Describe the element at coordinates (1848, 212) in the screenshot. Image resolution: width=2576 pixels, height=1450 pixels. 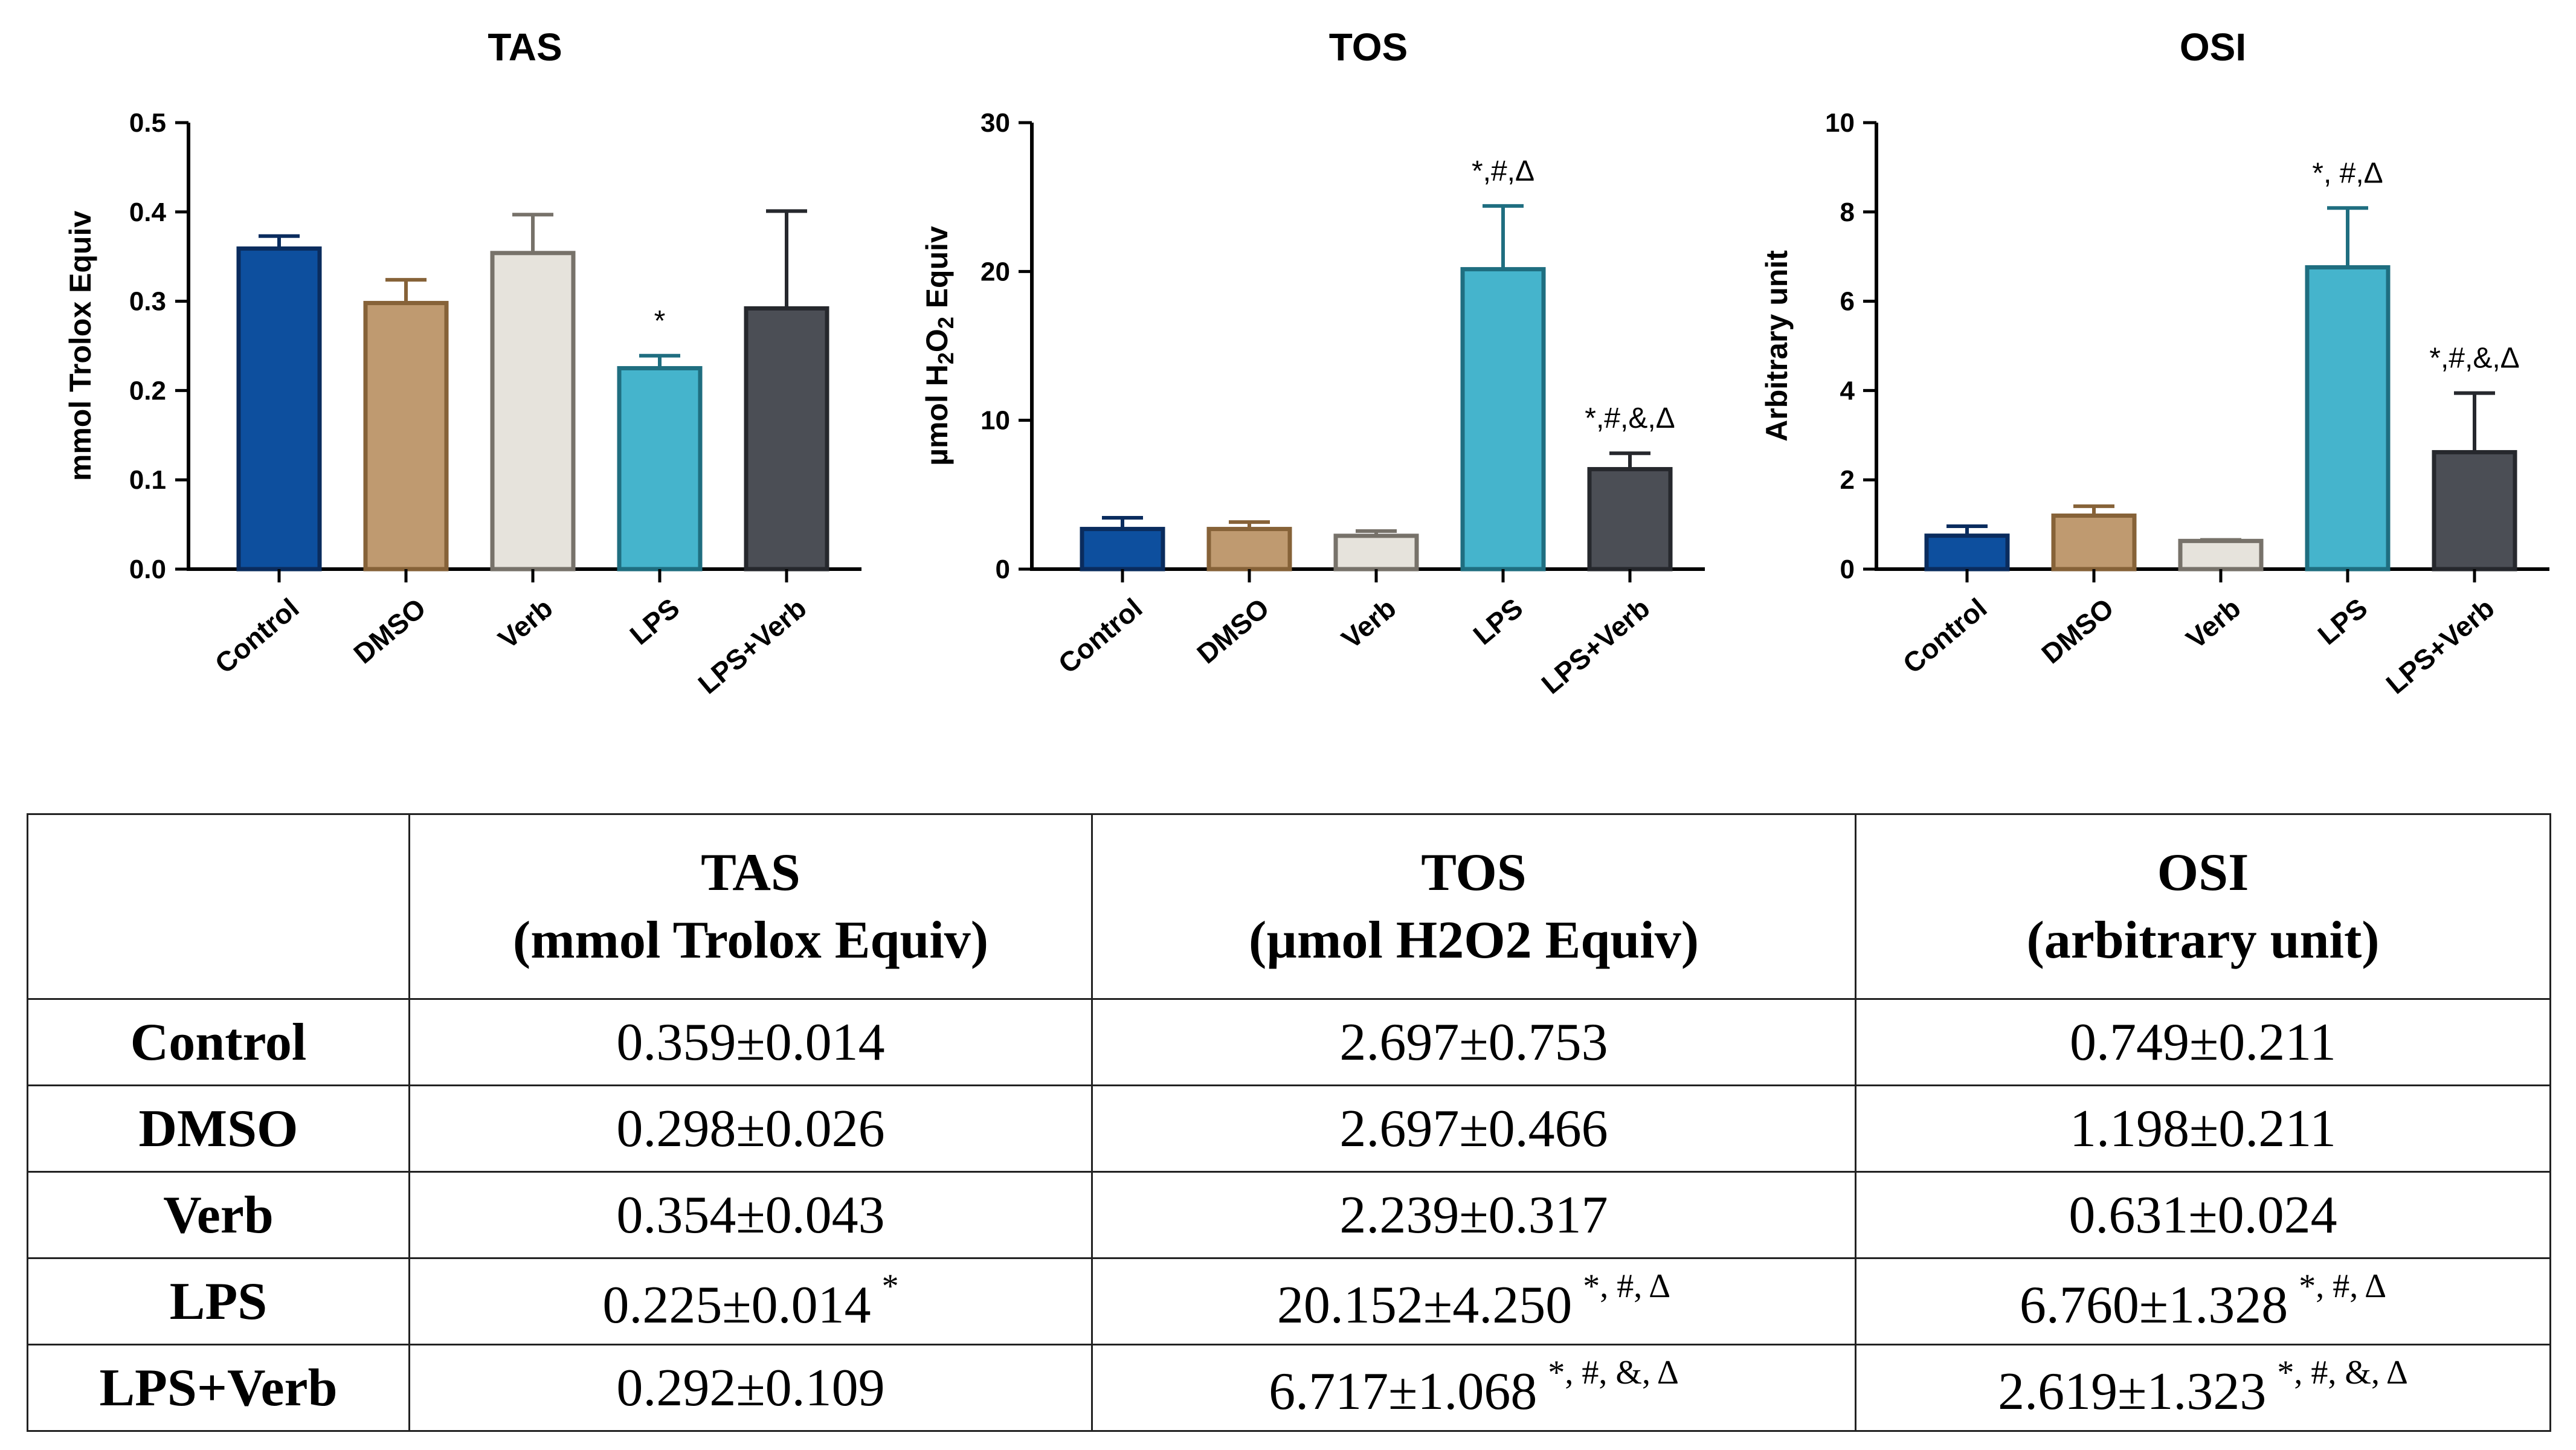
I see `y-tick-label: 8` at that location.